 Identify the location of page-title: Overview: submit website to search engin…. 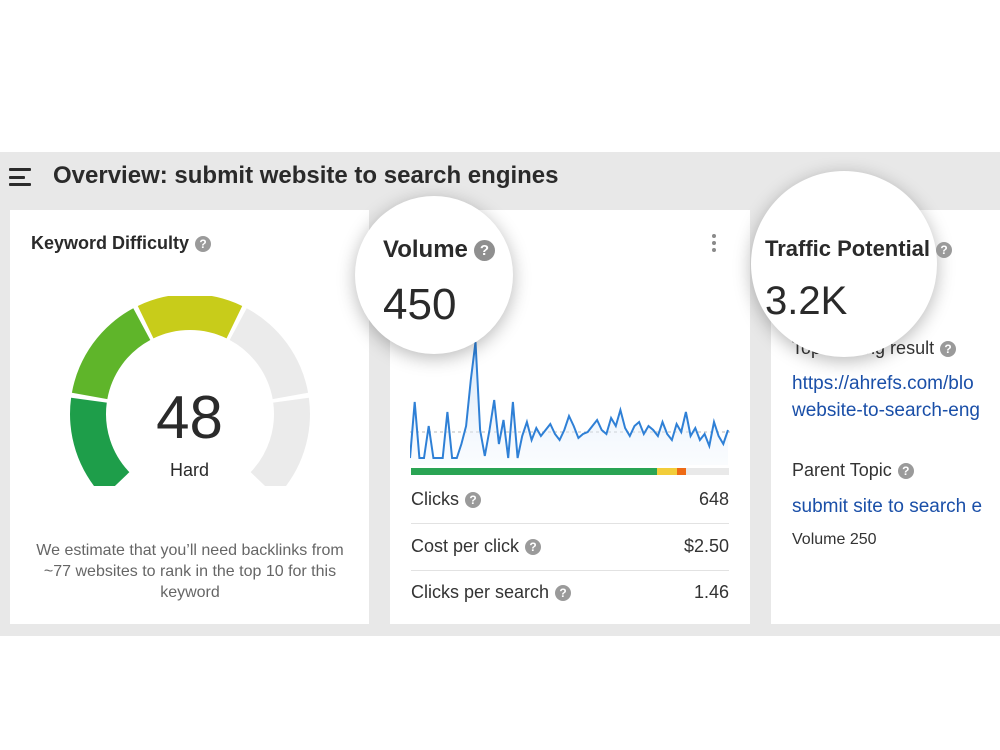
(306, 175).